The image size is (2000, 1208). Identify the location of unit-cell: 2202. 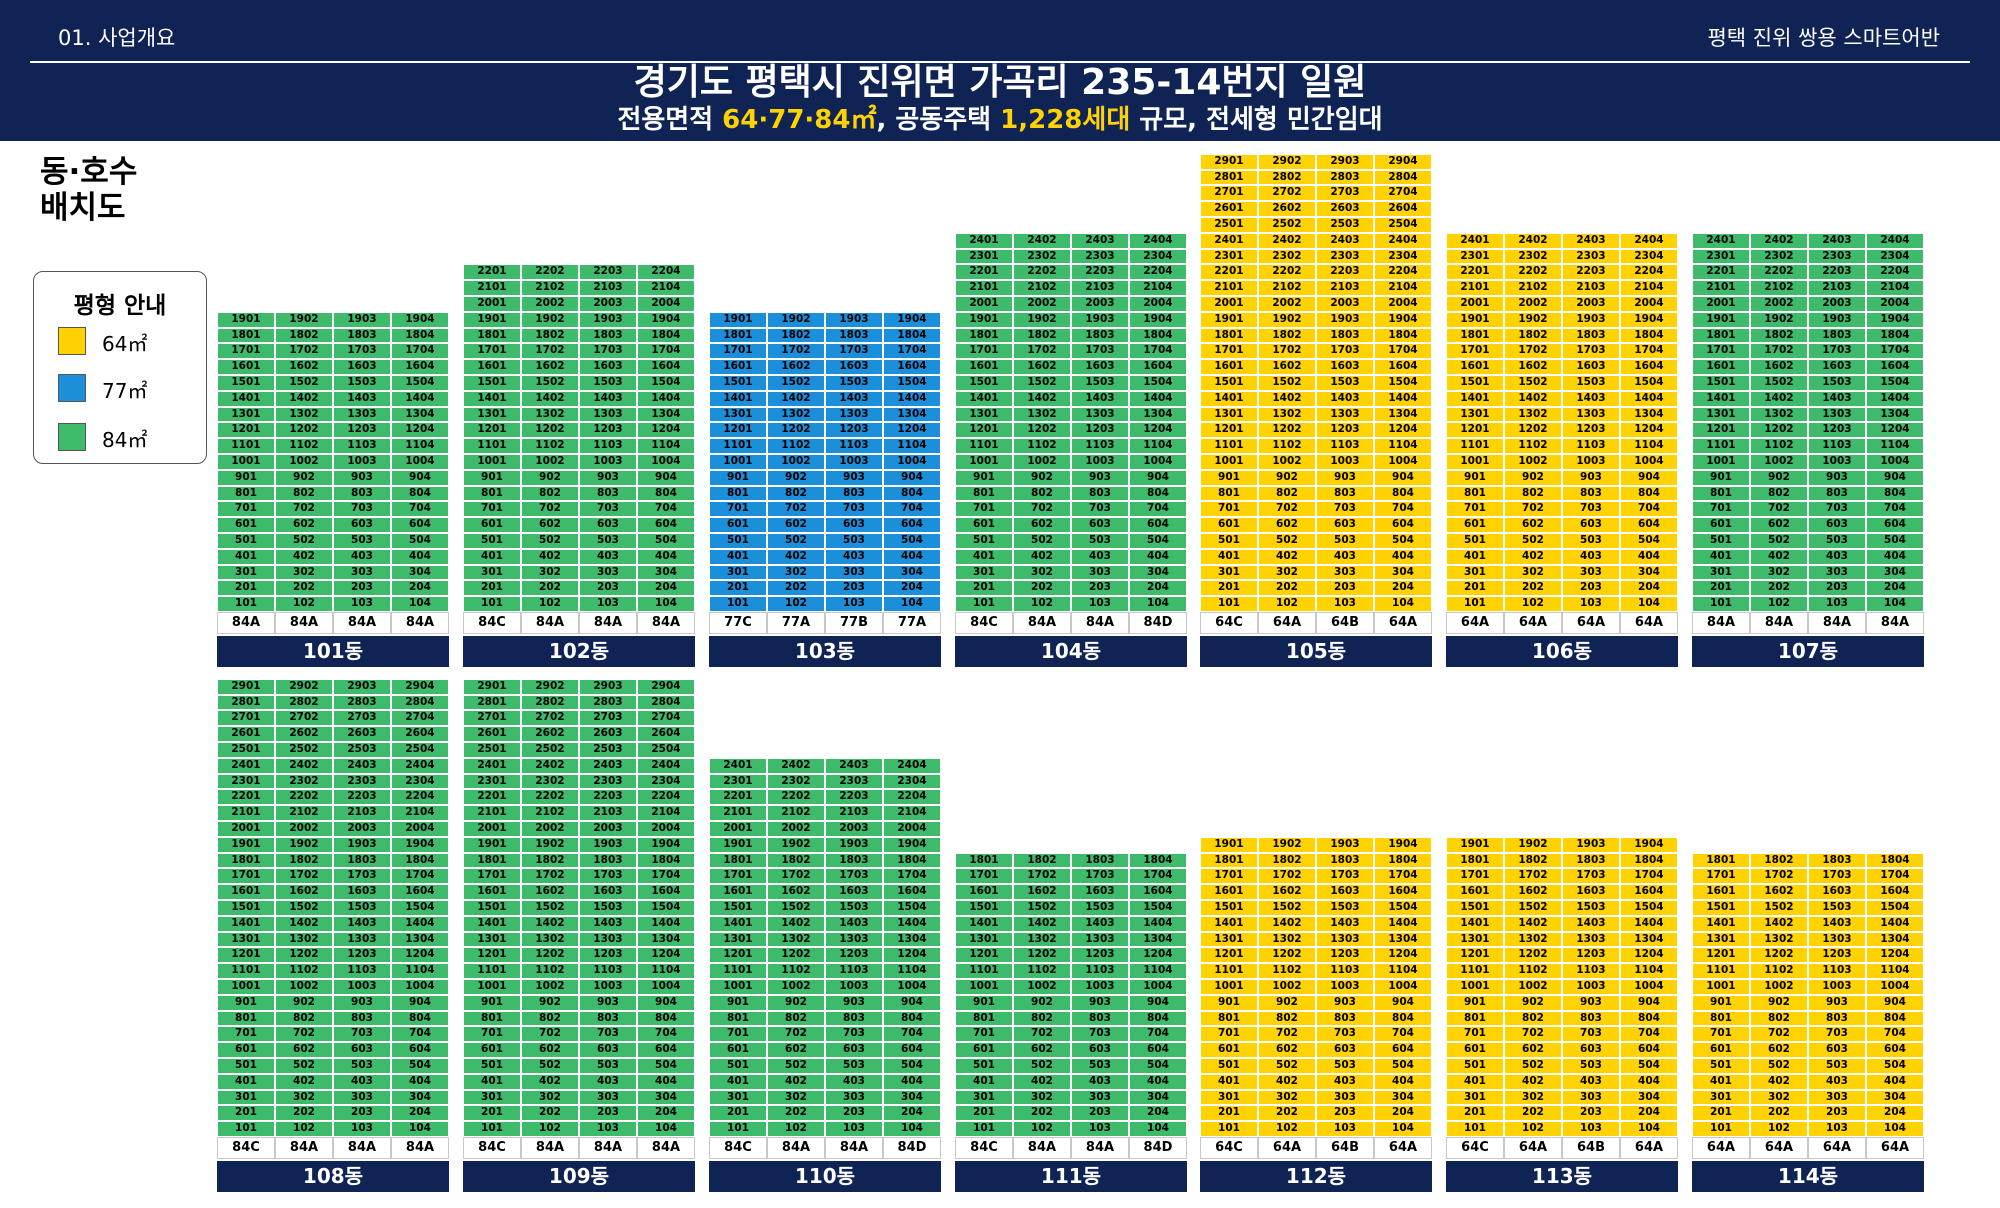
(1287, 272).